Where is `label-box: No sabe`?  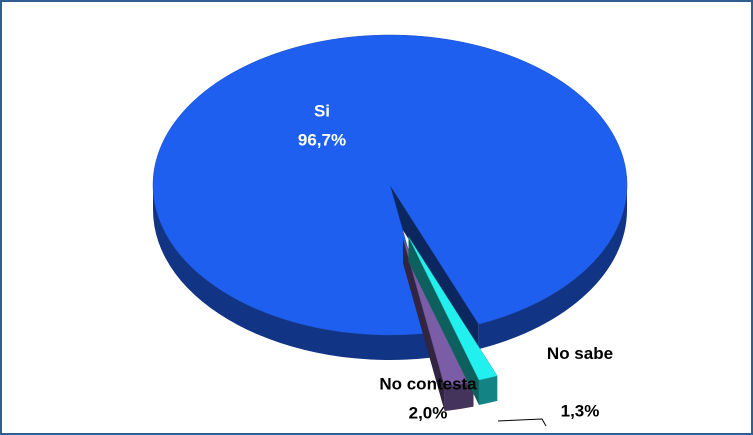 label-box: No sabe is located at coordinates (580, 353).